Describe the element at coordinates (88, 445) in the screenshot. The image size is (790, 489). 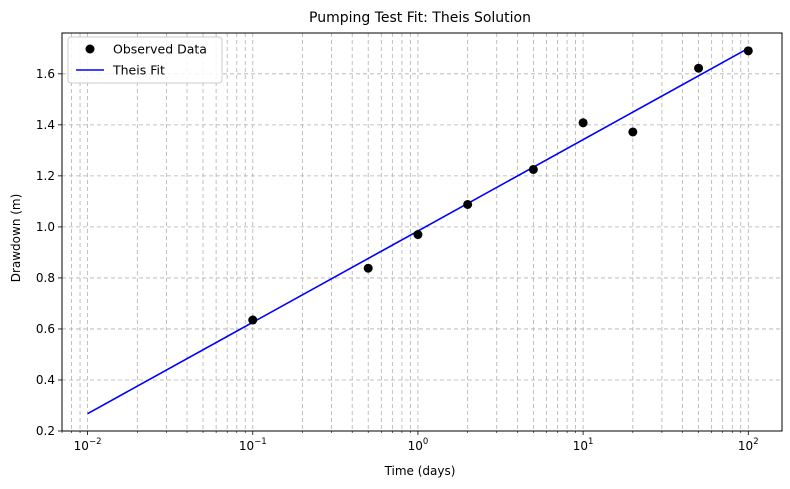
I see `x-tick-label: 10⁻²` at that location.